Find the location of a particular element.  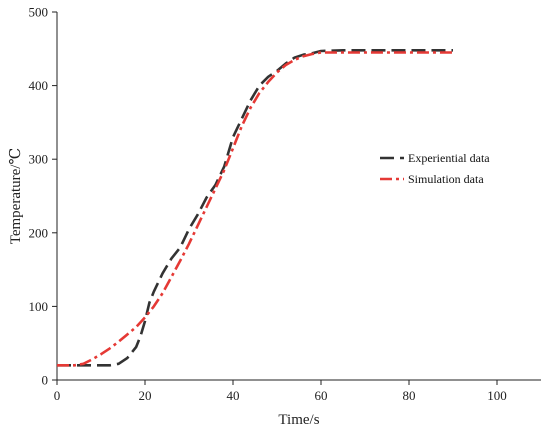

x-tick-label: 0 is located at coordinates (57, 395).